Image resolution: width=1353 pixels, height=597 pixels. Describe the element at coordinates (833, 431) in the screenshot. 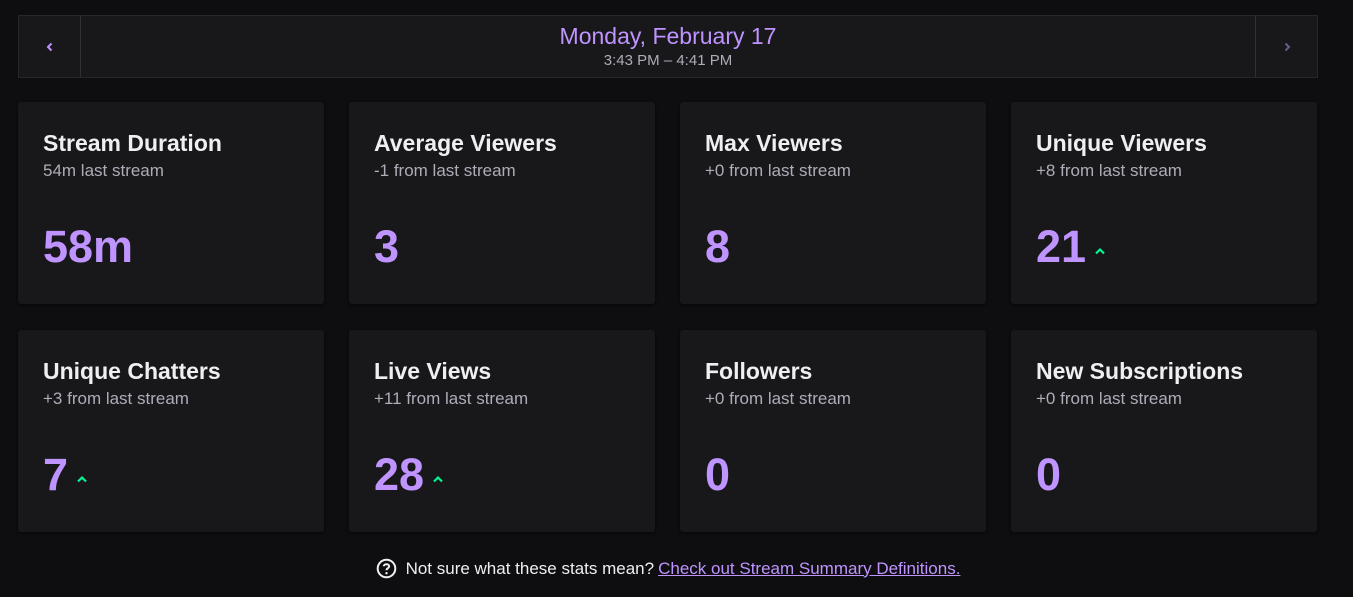

I see `stat-card-followers: Followers +0 from last stream 0` at that location.